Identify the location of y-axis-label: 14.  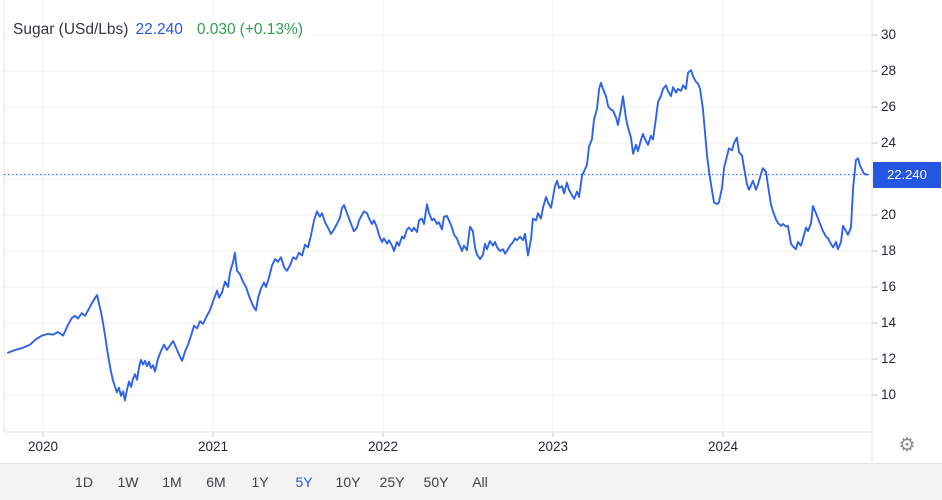
(889, 322).